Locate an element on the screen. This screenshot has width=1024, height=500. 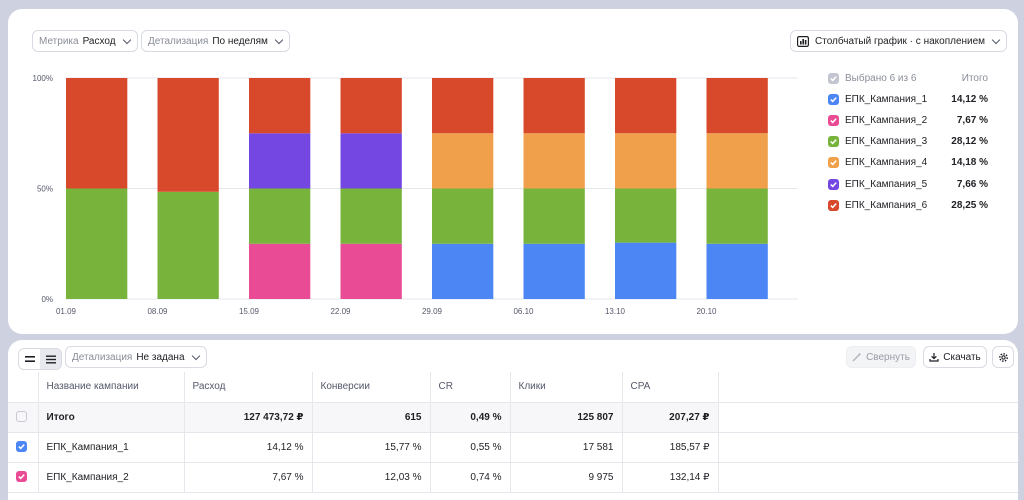
detail-dropdown-value: По неделям is located at coordinates (240, 41).